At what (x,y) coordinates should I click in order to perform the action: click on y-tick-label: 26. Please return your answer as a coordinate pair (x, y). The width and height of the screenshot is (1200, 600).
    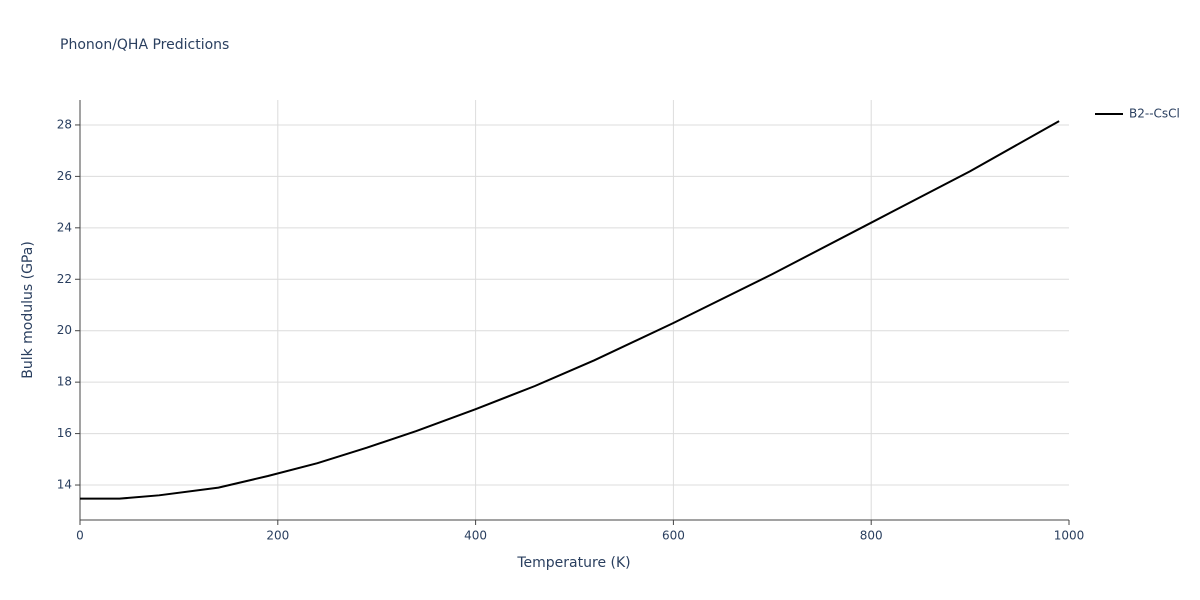
    Looking at the image, I should click on (64, 176).